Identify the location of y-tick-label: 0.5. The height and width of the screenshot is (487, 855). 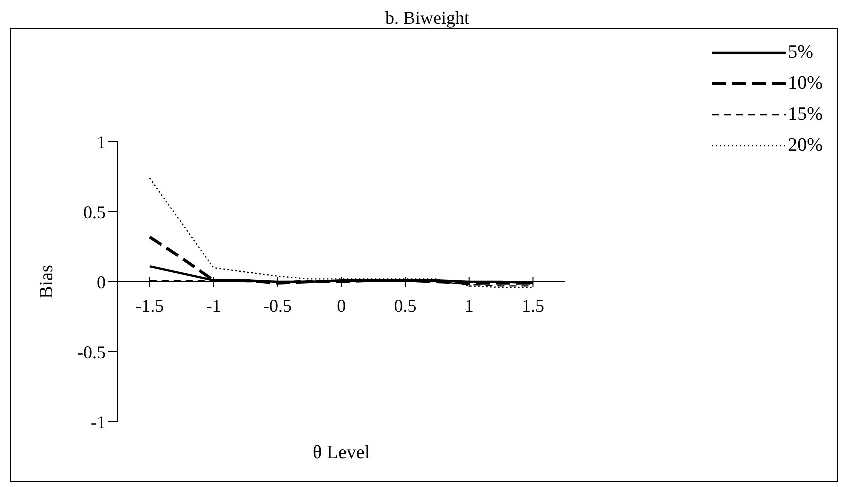
(95, 212).